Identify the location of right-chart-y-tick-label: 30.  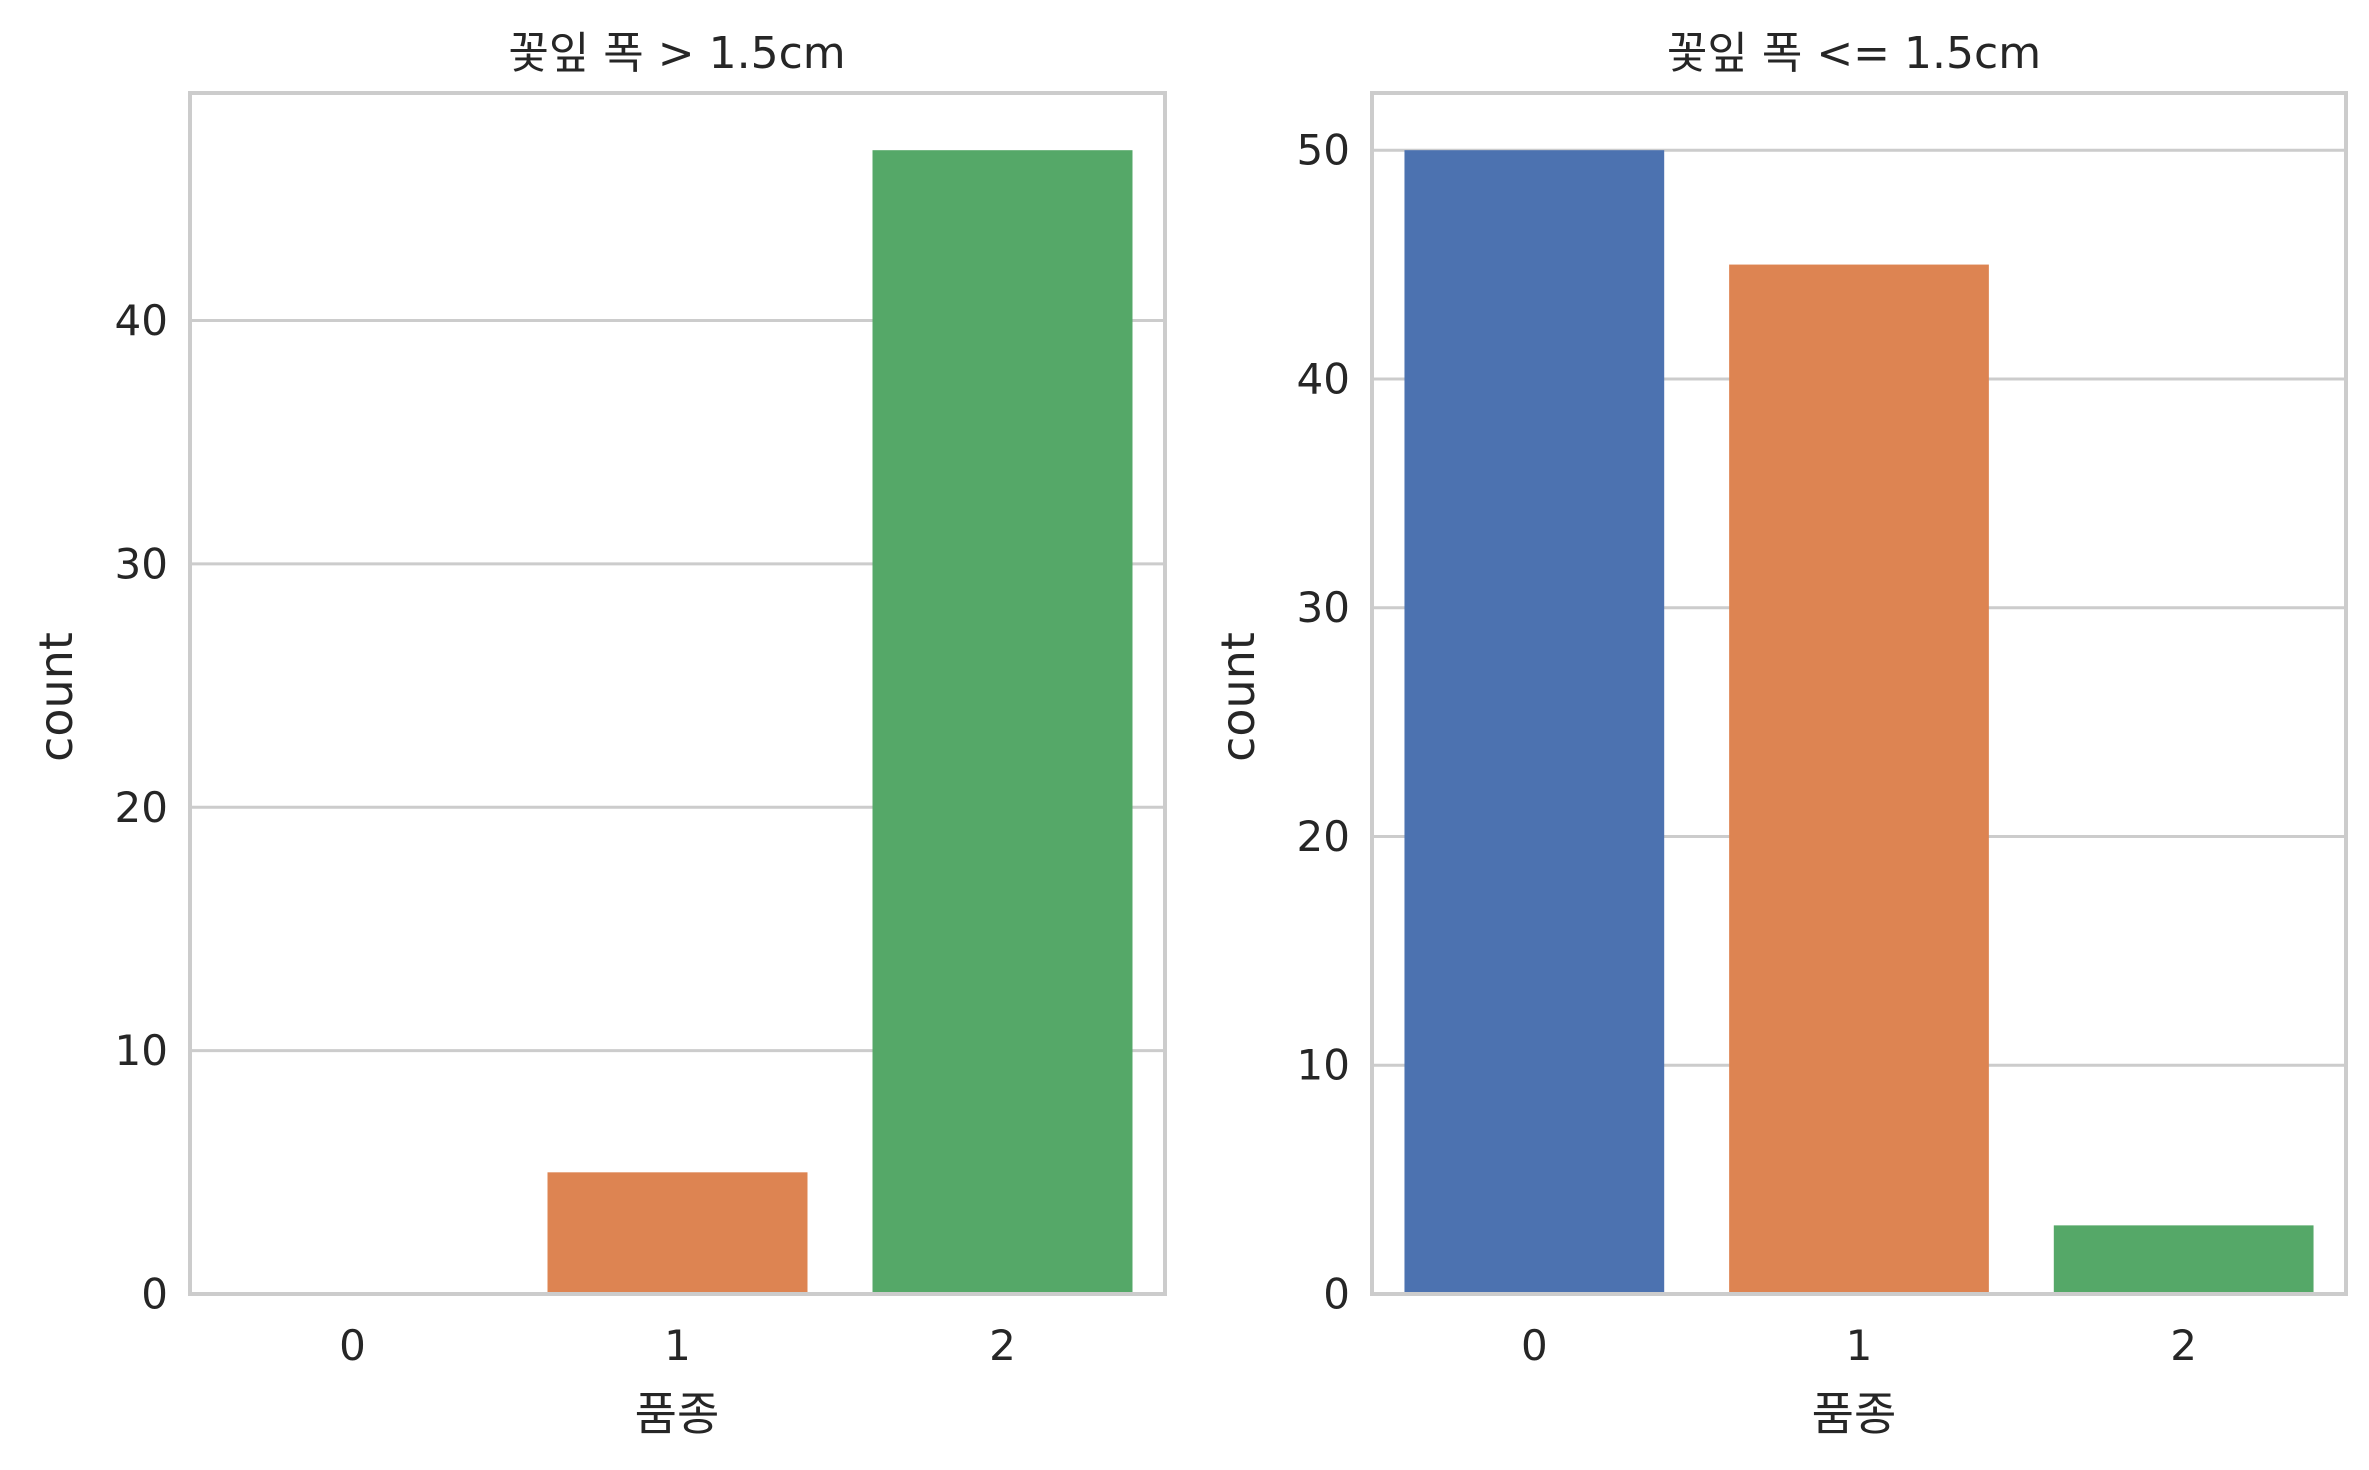
(1323, 607).